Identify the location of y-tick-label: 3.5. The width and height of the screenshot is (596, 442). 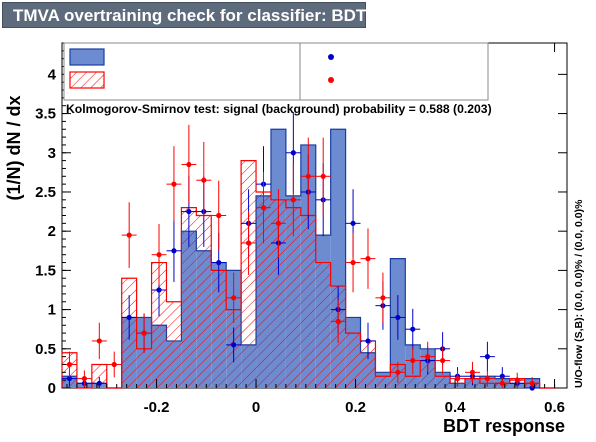
(45, 114).